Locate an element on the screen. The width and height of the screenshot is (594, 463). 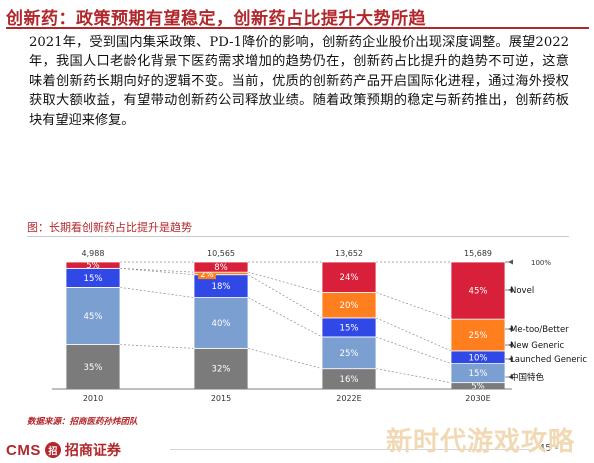
category-tick-label: 2015 is located at coordinates (221, 398).